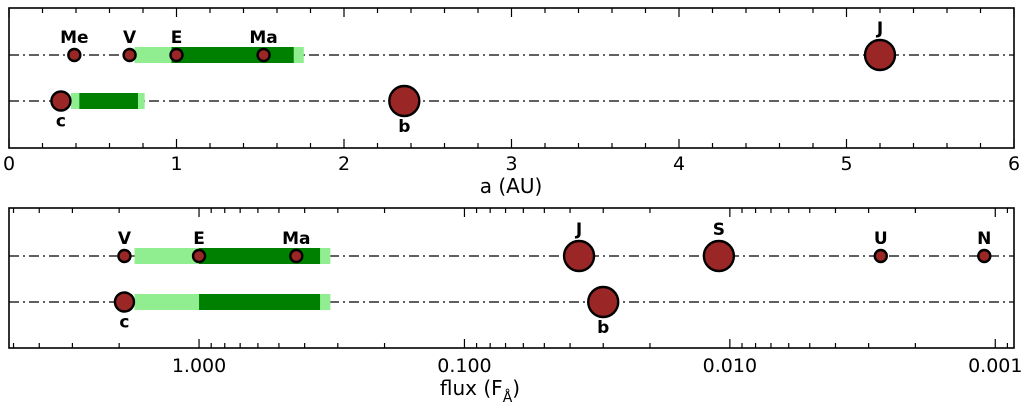 Image resolution: width=1024 pixels, height=410 pixels. Describe the element at coordinates (984, 239) in the screenshot. I see `planet-label-n: N` at that location.